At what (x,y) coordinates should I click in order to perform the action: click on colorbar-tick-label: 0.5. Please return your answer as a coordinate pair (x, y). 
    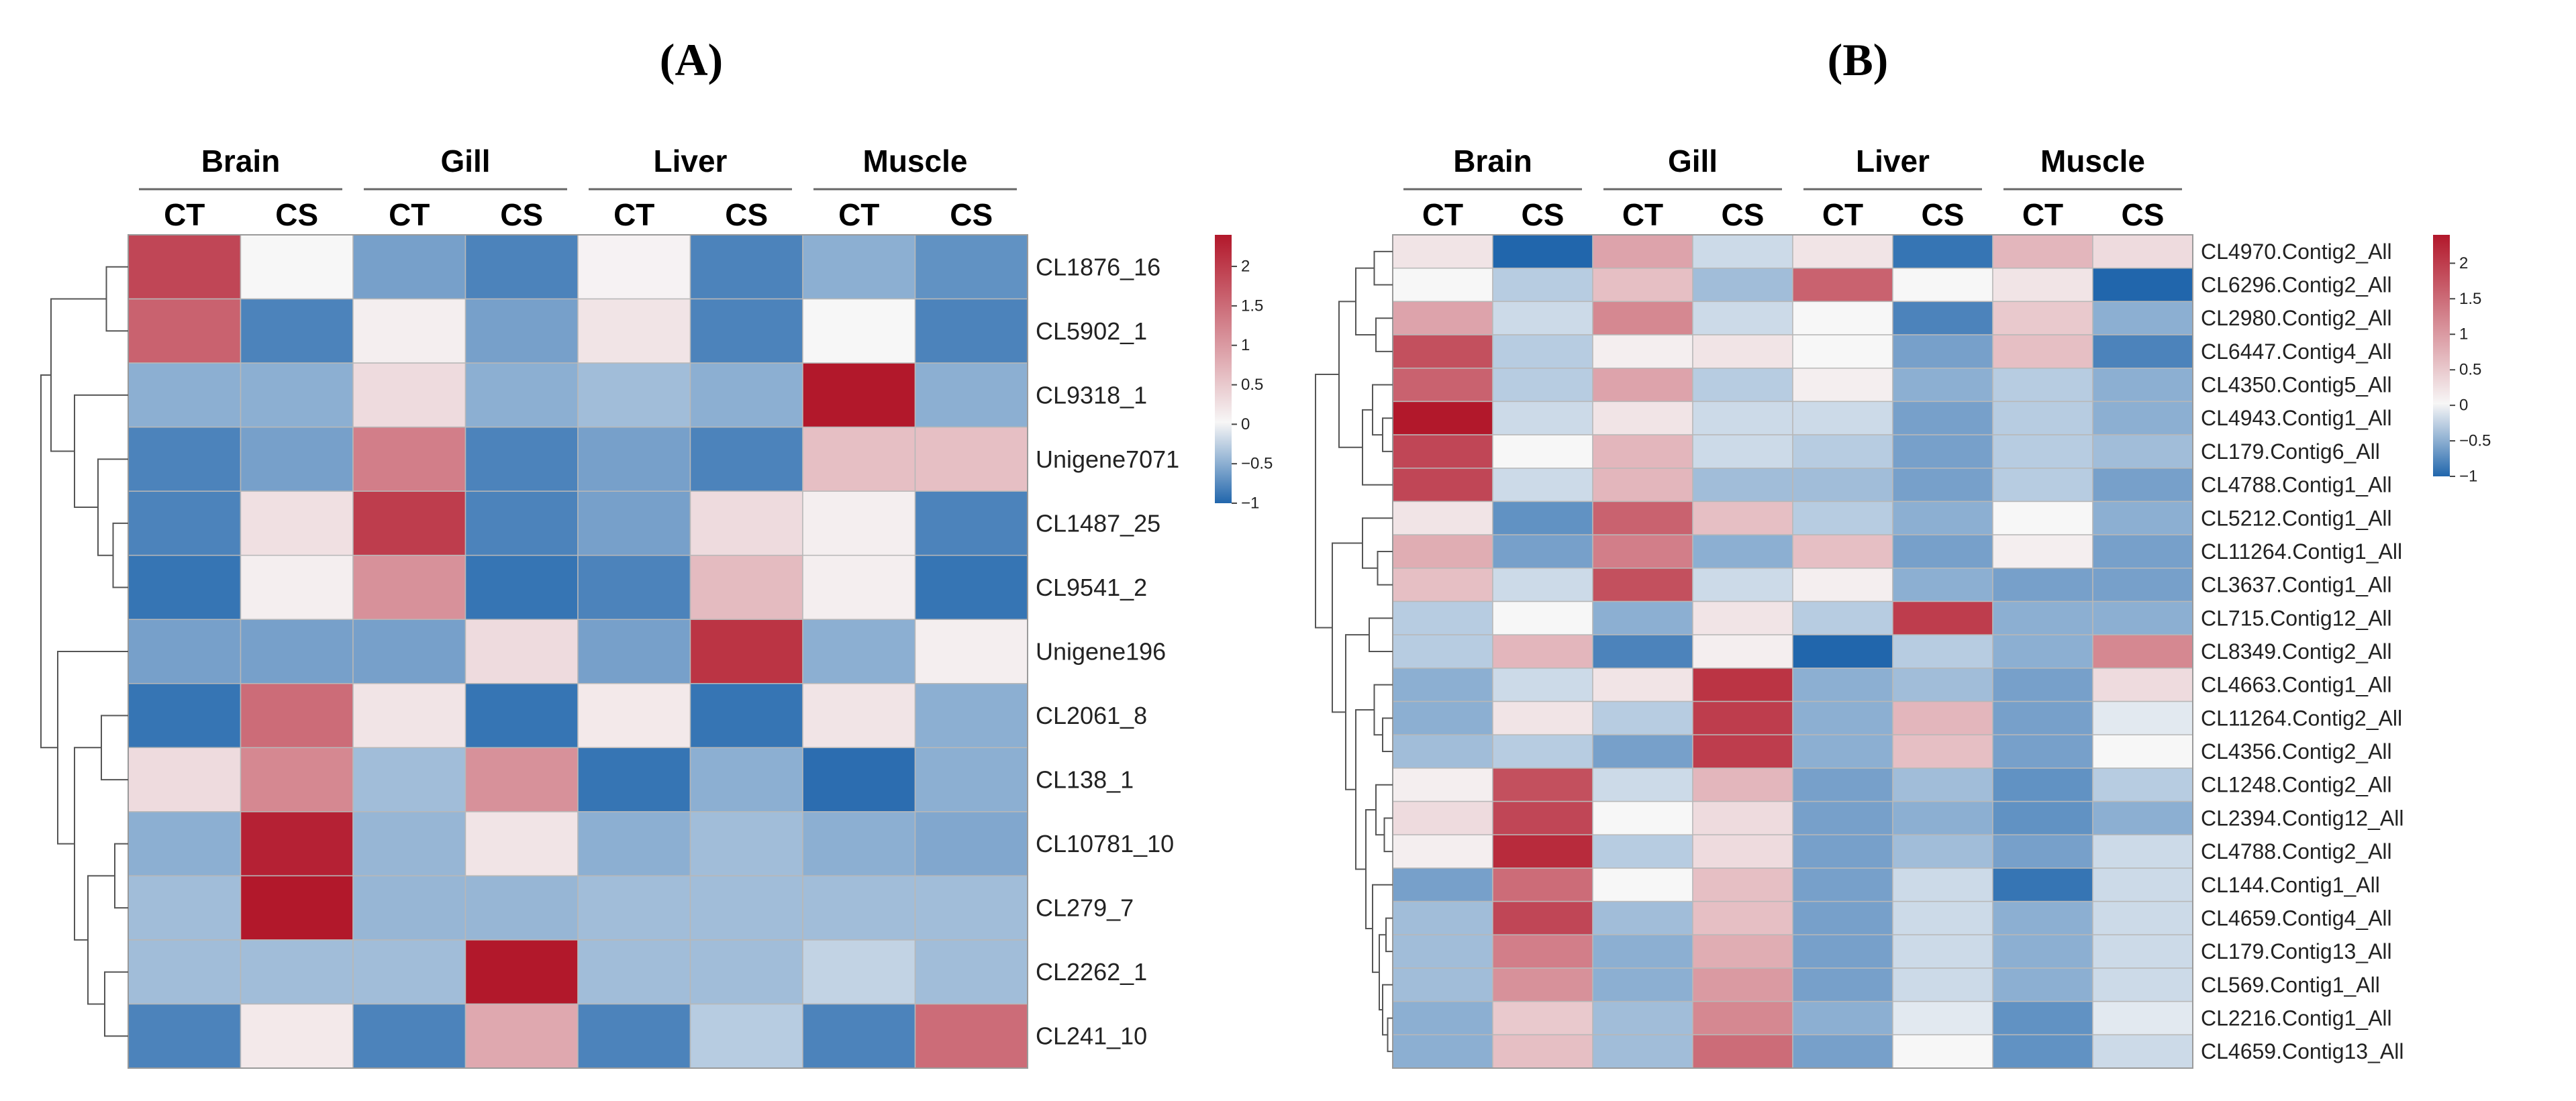
    Looking at the image, I should click on (1252, 385).